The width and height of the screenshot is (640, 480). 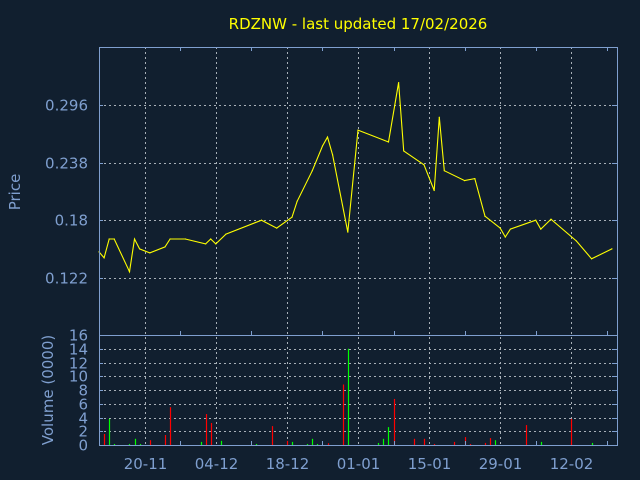 I want to click on volume-tick-label: 10, so click(x=78, y=377).